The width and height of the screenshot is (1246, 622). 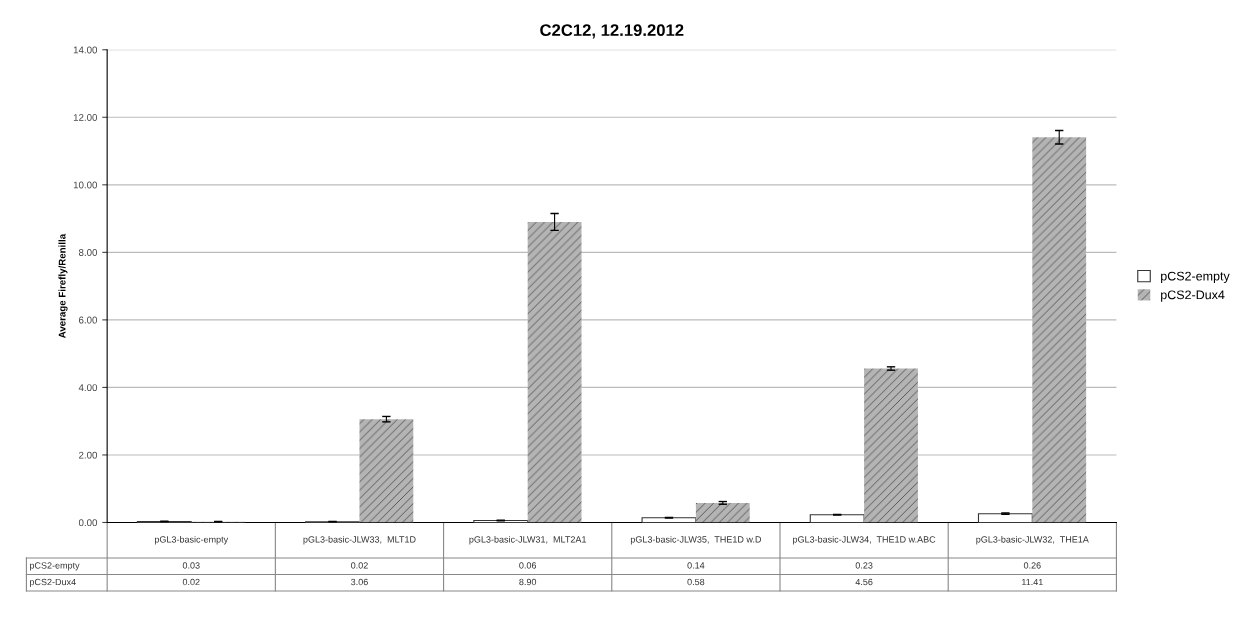 What do you see at coordinates (359, 540) in the screenshot?
I see `x-tick-label: pGL3-basic-JLW33, MLT1D` at bounding box center [359, 540].